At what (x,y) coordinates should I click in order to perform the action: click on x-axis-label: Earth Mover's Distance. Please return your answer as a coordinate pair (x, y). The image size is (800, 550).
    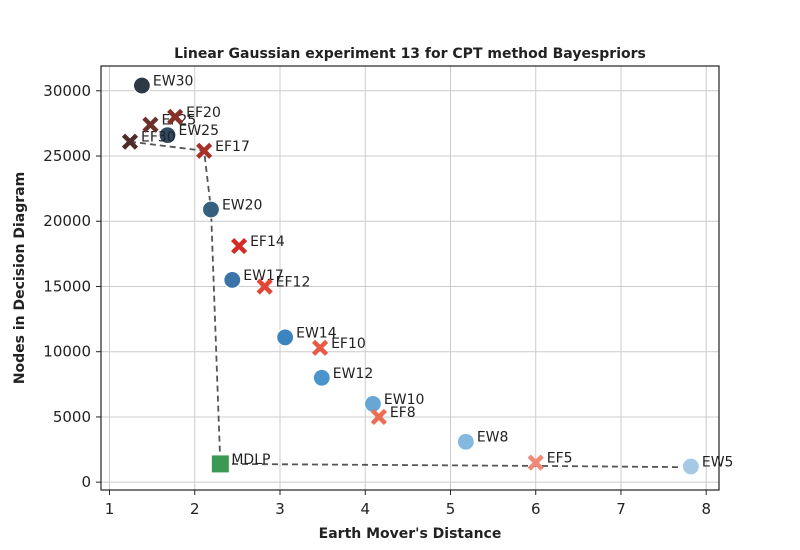
    Looking at the image, I should click on (410, 534).